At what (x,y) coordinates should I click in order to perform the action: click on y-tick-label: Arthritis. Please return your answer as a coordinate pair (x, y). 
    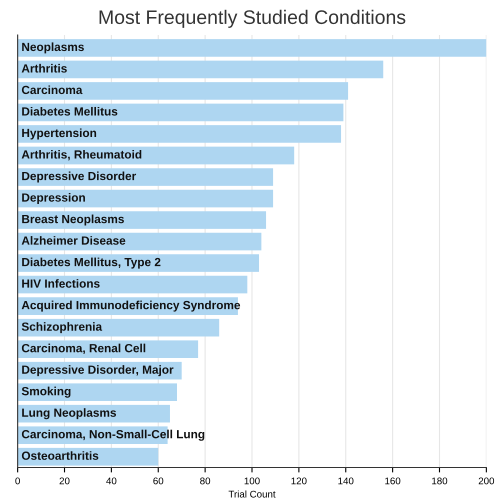
    Looking at the image, I should click on (44, 68).